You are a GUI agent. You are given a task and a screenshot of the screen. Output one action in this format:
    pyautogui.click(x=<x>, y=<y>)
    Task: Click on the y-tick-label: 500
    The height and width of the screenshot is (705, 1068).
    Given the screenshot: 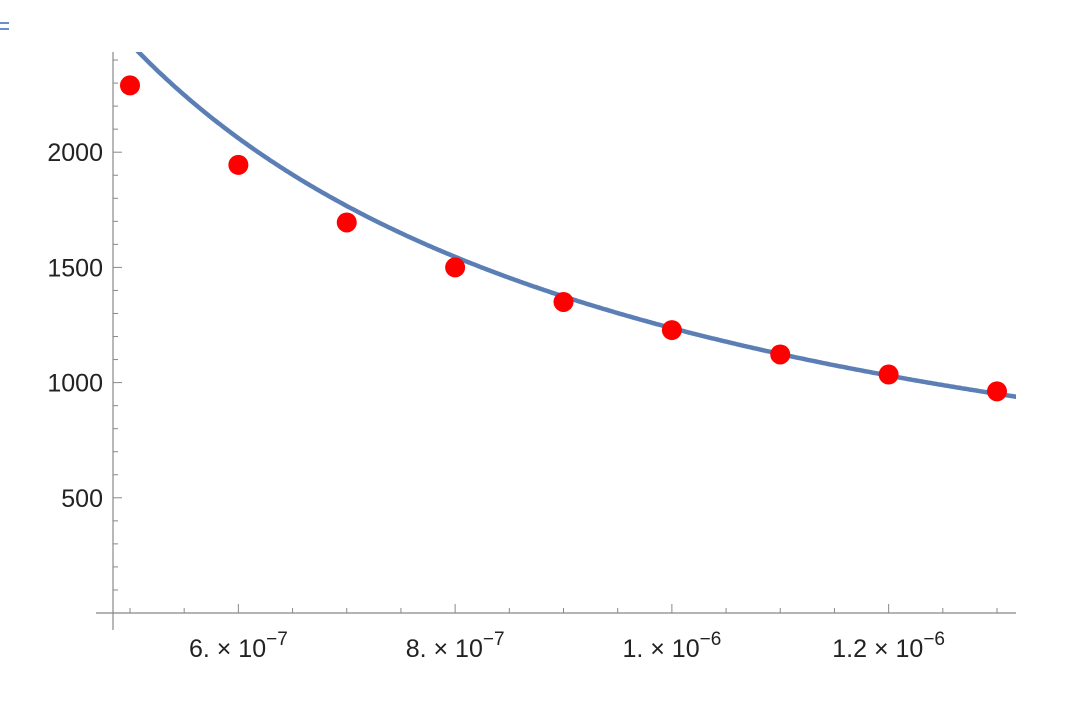 What is the action you would take?
    pyautogui.click(x=82, y=499)
    